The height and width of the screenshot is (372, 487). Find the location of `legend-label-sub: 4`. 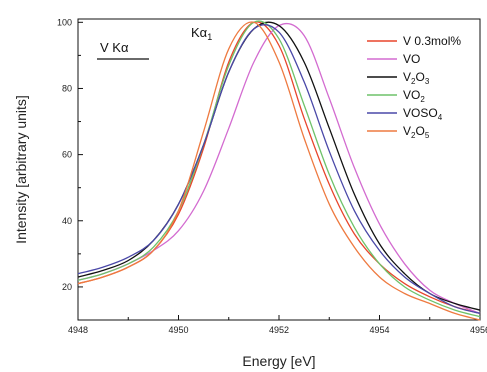

legend-label-sub: 4 is located at coordinates (440, 117).